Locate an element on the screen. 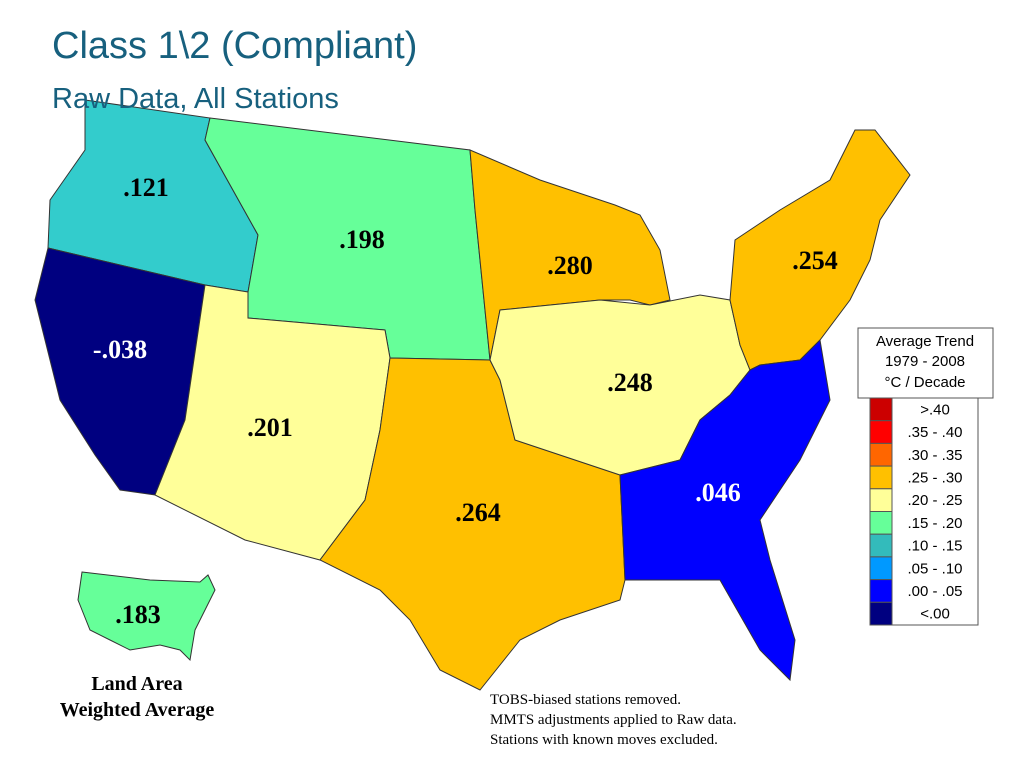 The width and height of the screenshot is (1024, 768). caption: Land Area is located at coordinates (136, 684).